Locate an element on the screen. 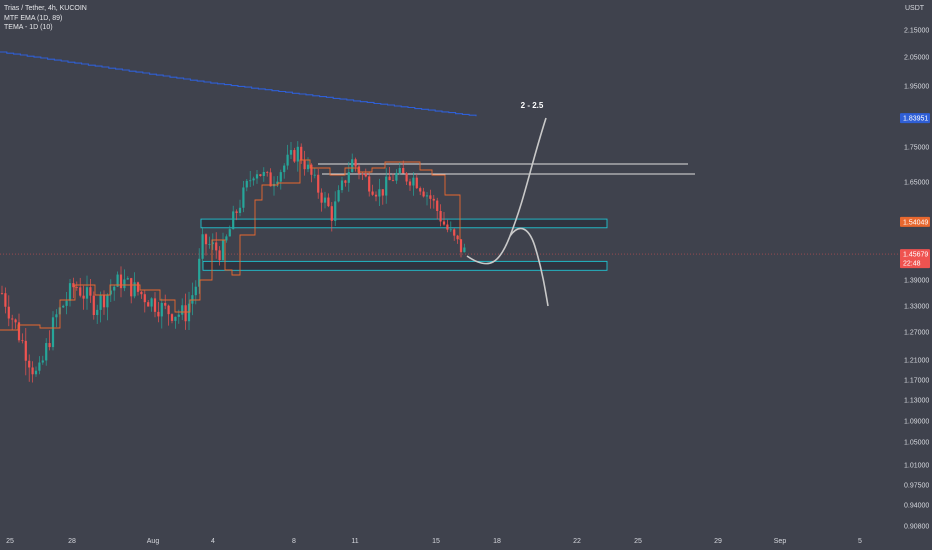  y-tick-label: 1.09000 is located at coordinates (916, 422).